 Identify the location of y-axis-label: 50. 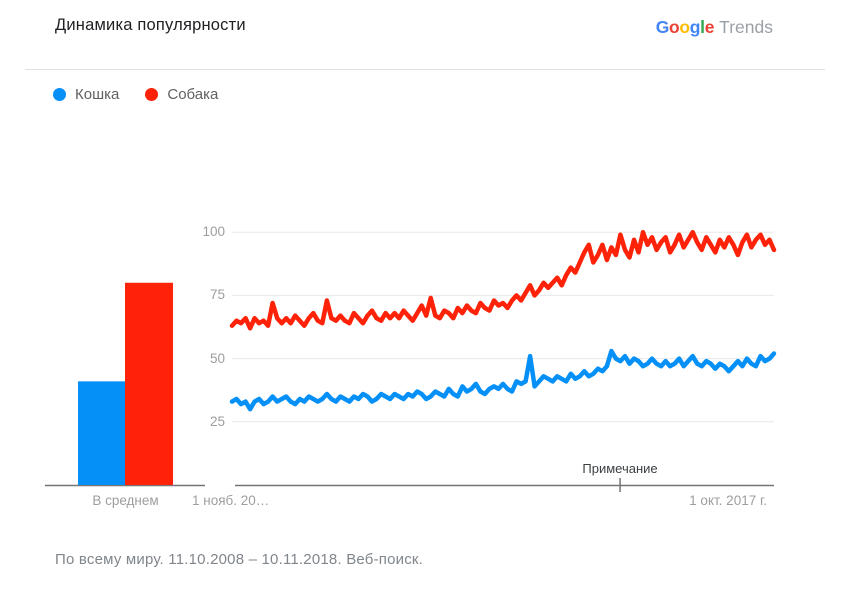
(217, 358).